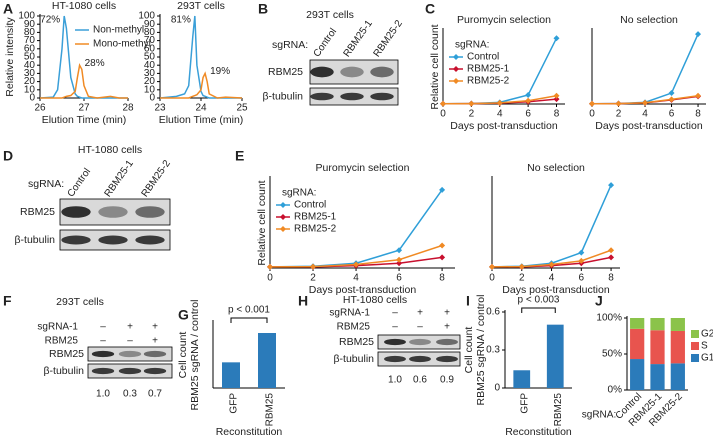 The height and width of the screenshot is (442, 713). What do you see at coordinates (481, 350) in the screenshot?
I see `y-axis-label: RBM25 sgRNA / control` at bounding box center [481, 350].